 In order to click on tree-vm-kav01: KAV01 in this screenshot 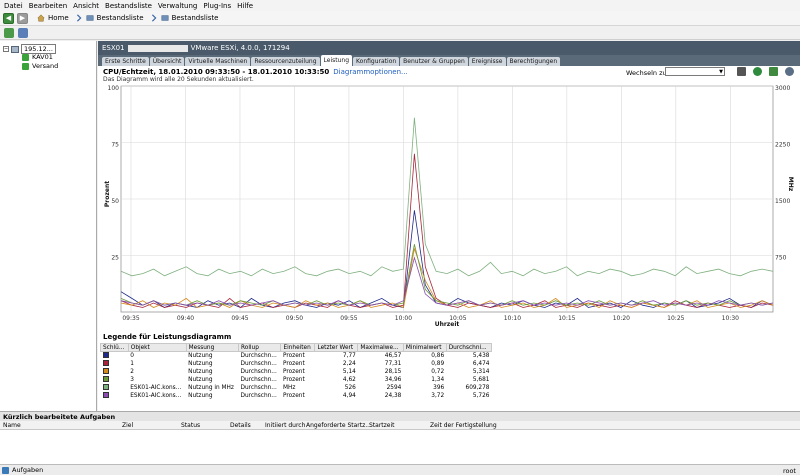, I will do `click(37, 57)`.